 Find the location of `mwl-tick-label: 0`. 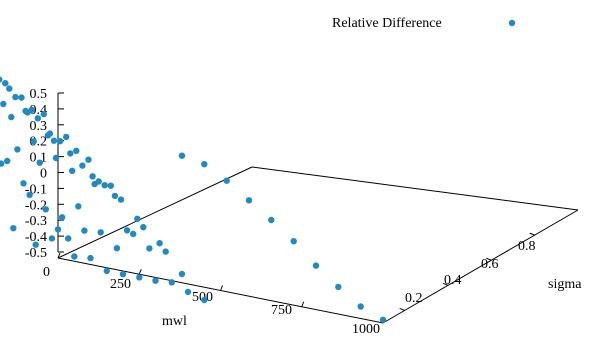

mwl-tick-label: 0 is located at coordinates (46, 272).